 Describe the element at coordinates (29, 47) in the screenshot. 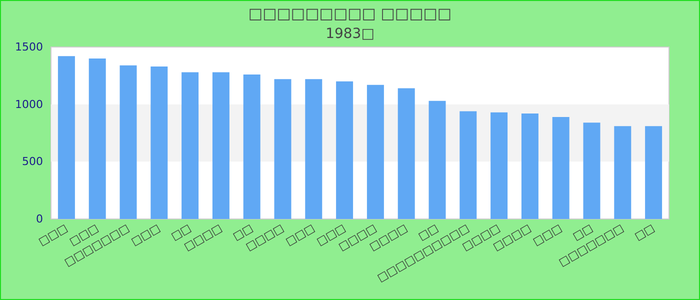

I see `y-tick-label: 1500` at that location.